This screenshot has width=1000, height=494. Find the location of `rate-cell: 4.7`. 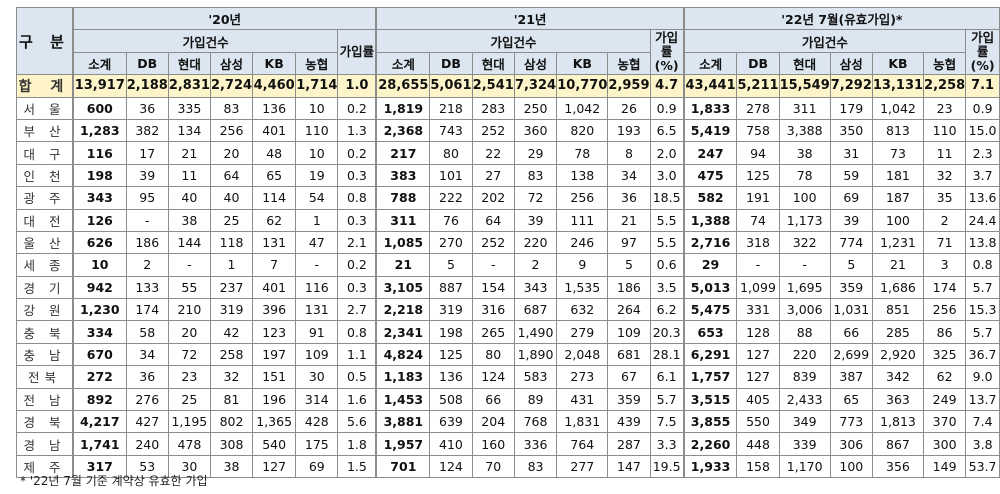

rate-cell: 4.7 is located at coordinates (667, 86).